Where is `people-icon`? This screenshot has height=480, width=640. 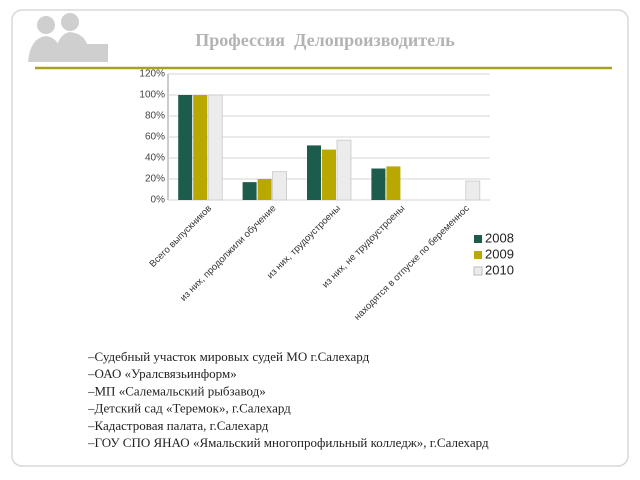
people-icon is located at coordinates (68, 37).